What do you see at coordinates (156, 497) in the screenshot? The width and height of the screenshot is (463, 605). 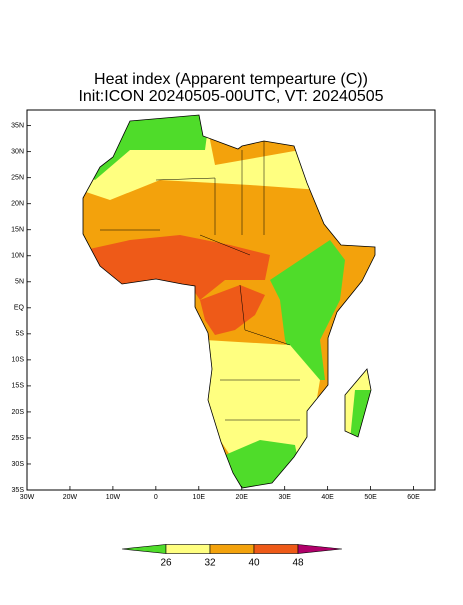 I see `x-tick-label: 0` at bounding box center [156, 497].